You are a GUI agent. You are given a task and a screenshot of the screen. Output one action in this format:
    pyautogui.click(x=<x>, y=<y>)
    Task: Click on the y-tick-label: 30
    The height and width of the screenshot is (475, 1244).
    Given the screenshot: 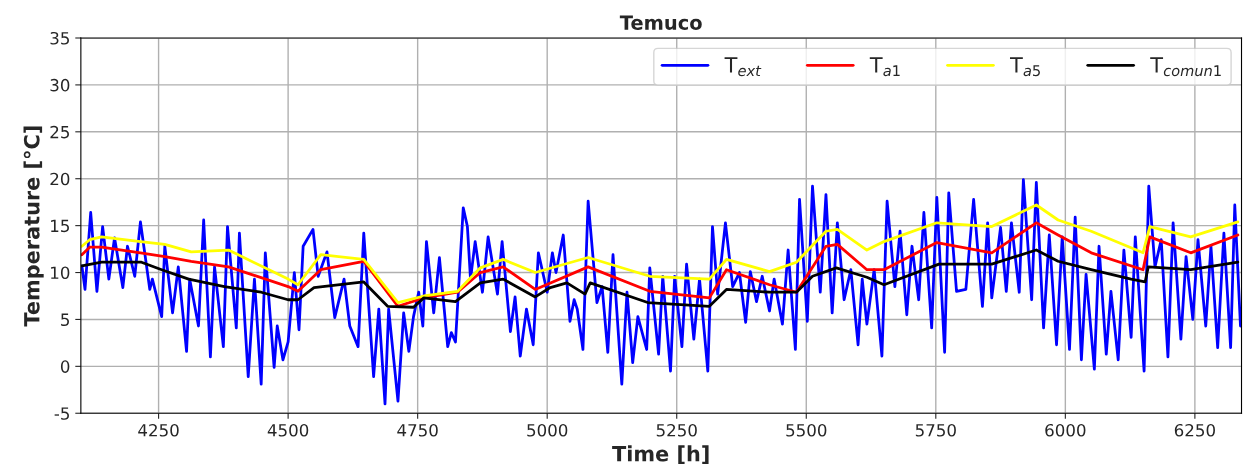 What is the action you would take?
    pyautogui.click(x=60, y=85)
    